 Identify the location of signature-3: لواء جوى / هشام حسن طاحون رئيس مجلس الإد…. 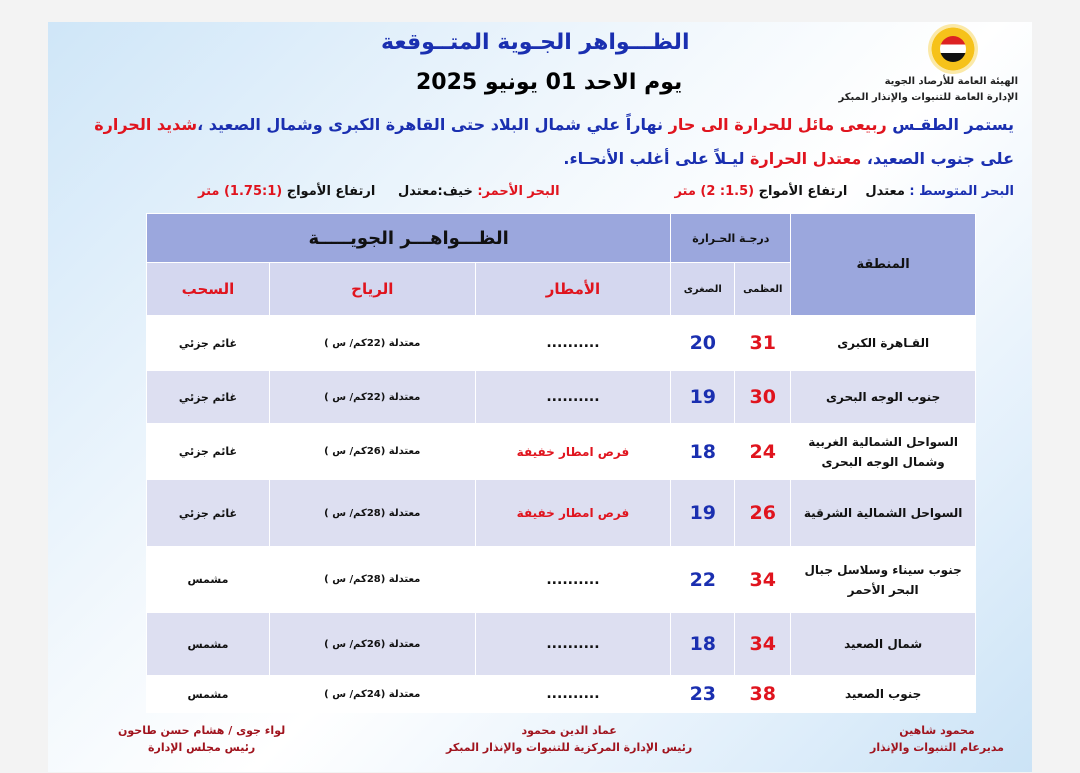
(201, 739).